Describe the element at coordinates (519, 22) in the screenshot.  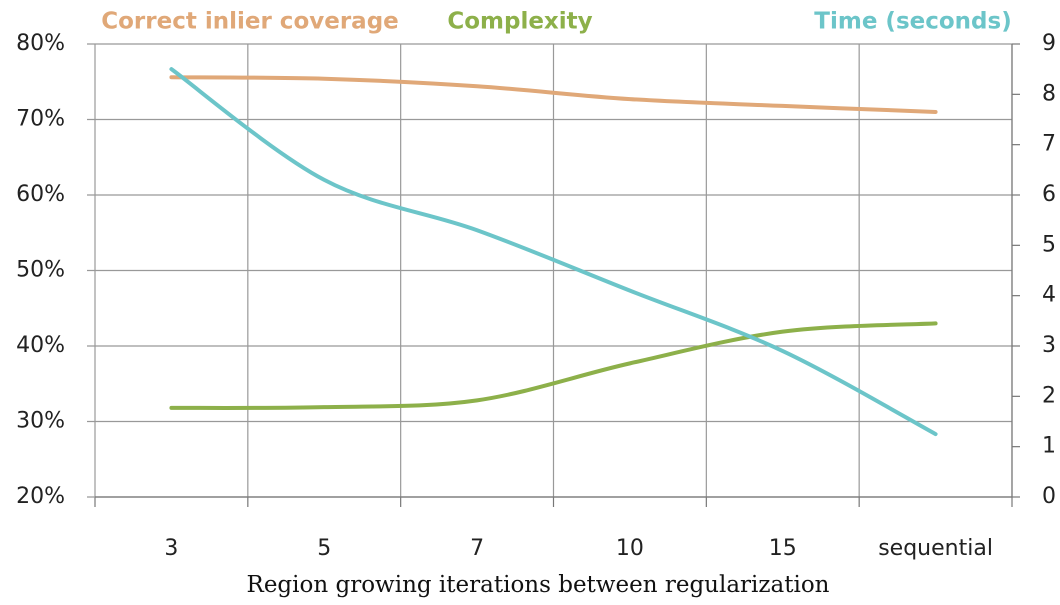
I see `legend-label: Complexity` at that location.